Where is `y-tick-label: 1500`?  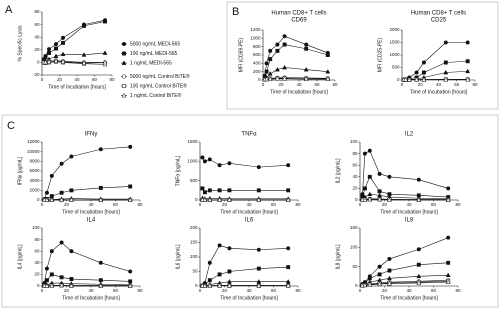
y-tick-label: 1500 is located at coordinates (192, 141).